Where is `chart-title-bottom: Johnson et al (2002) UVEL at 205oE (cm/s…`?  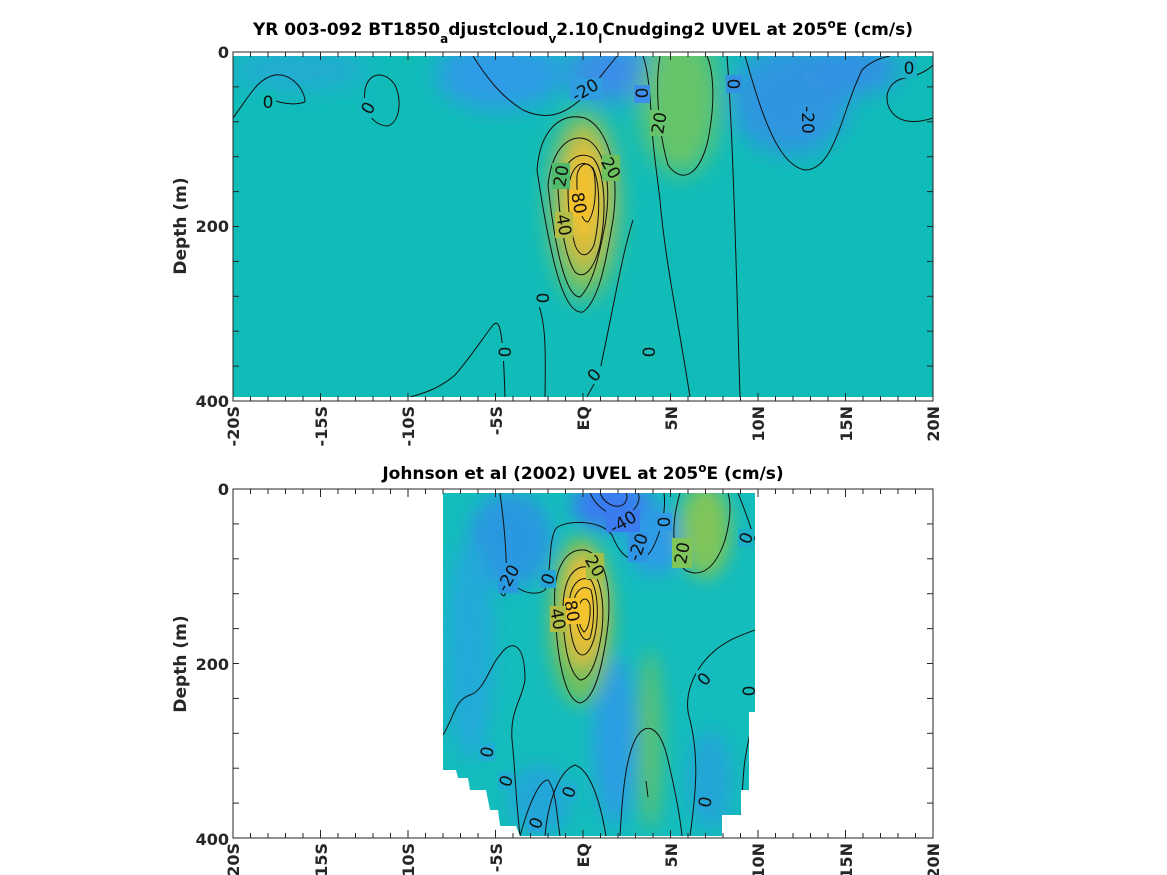
chart-title-bottom: Johnson et al (2002) UVEL at 205oE (cm/s… is located at coordinates (582, 472).